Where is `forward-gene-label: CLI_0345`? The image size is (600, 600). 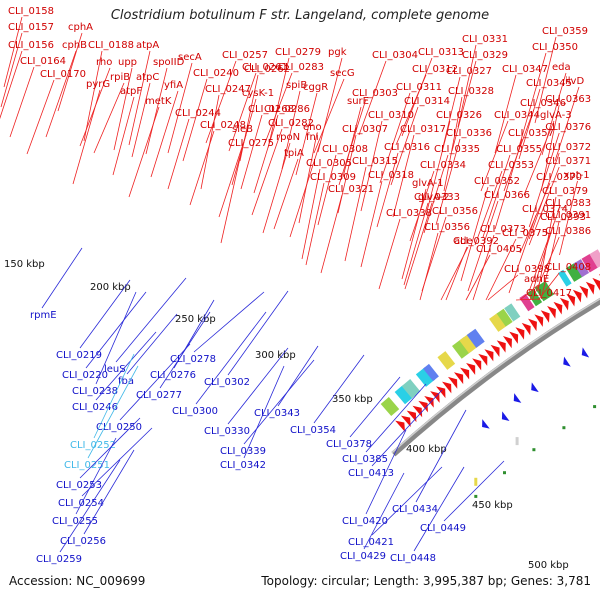
forward-gene-label: CLI_0345 is located at coordinates (549, 83).